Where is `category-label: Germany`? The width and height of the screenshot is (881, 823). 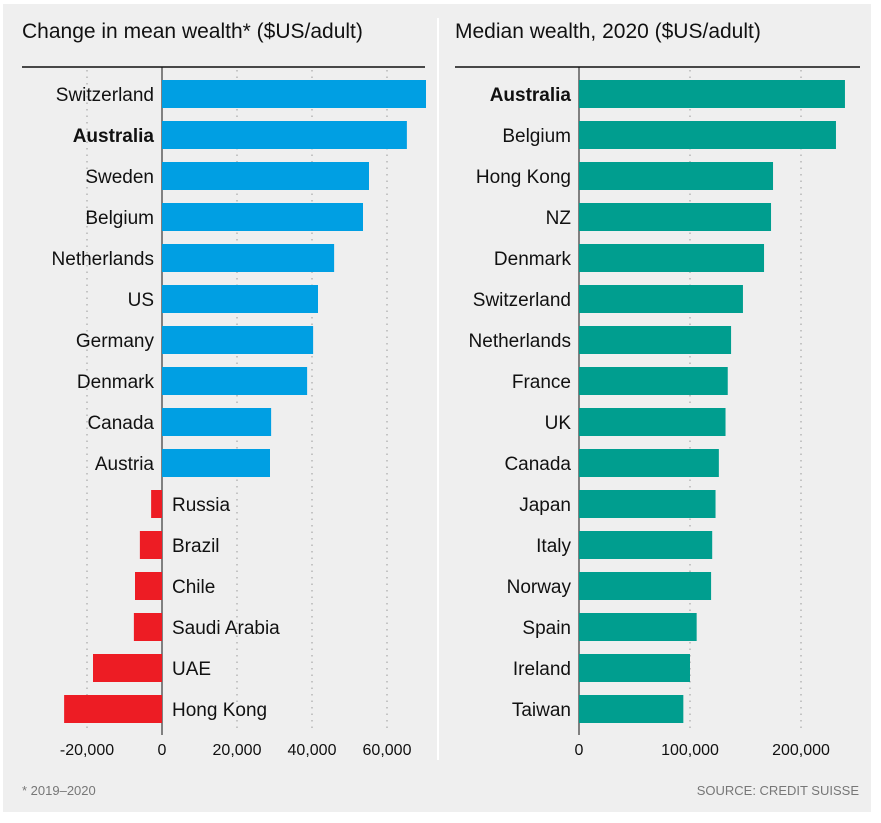
category-label: Germany is located at coordinates (115, 341).